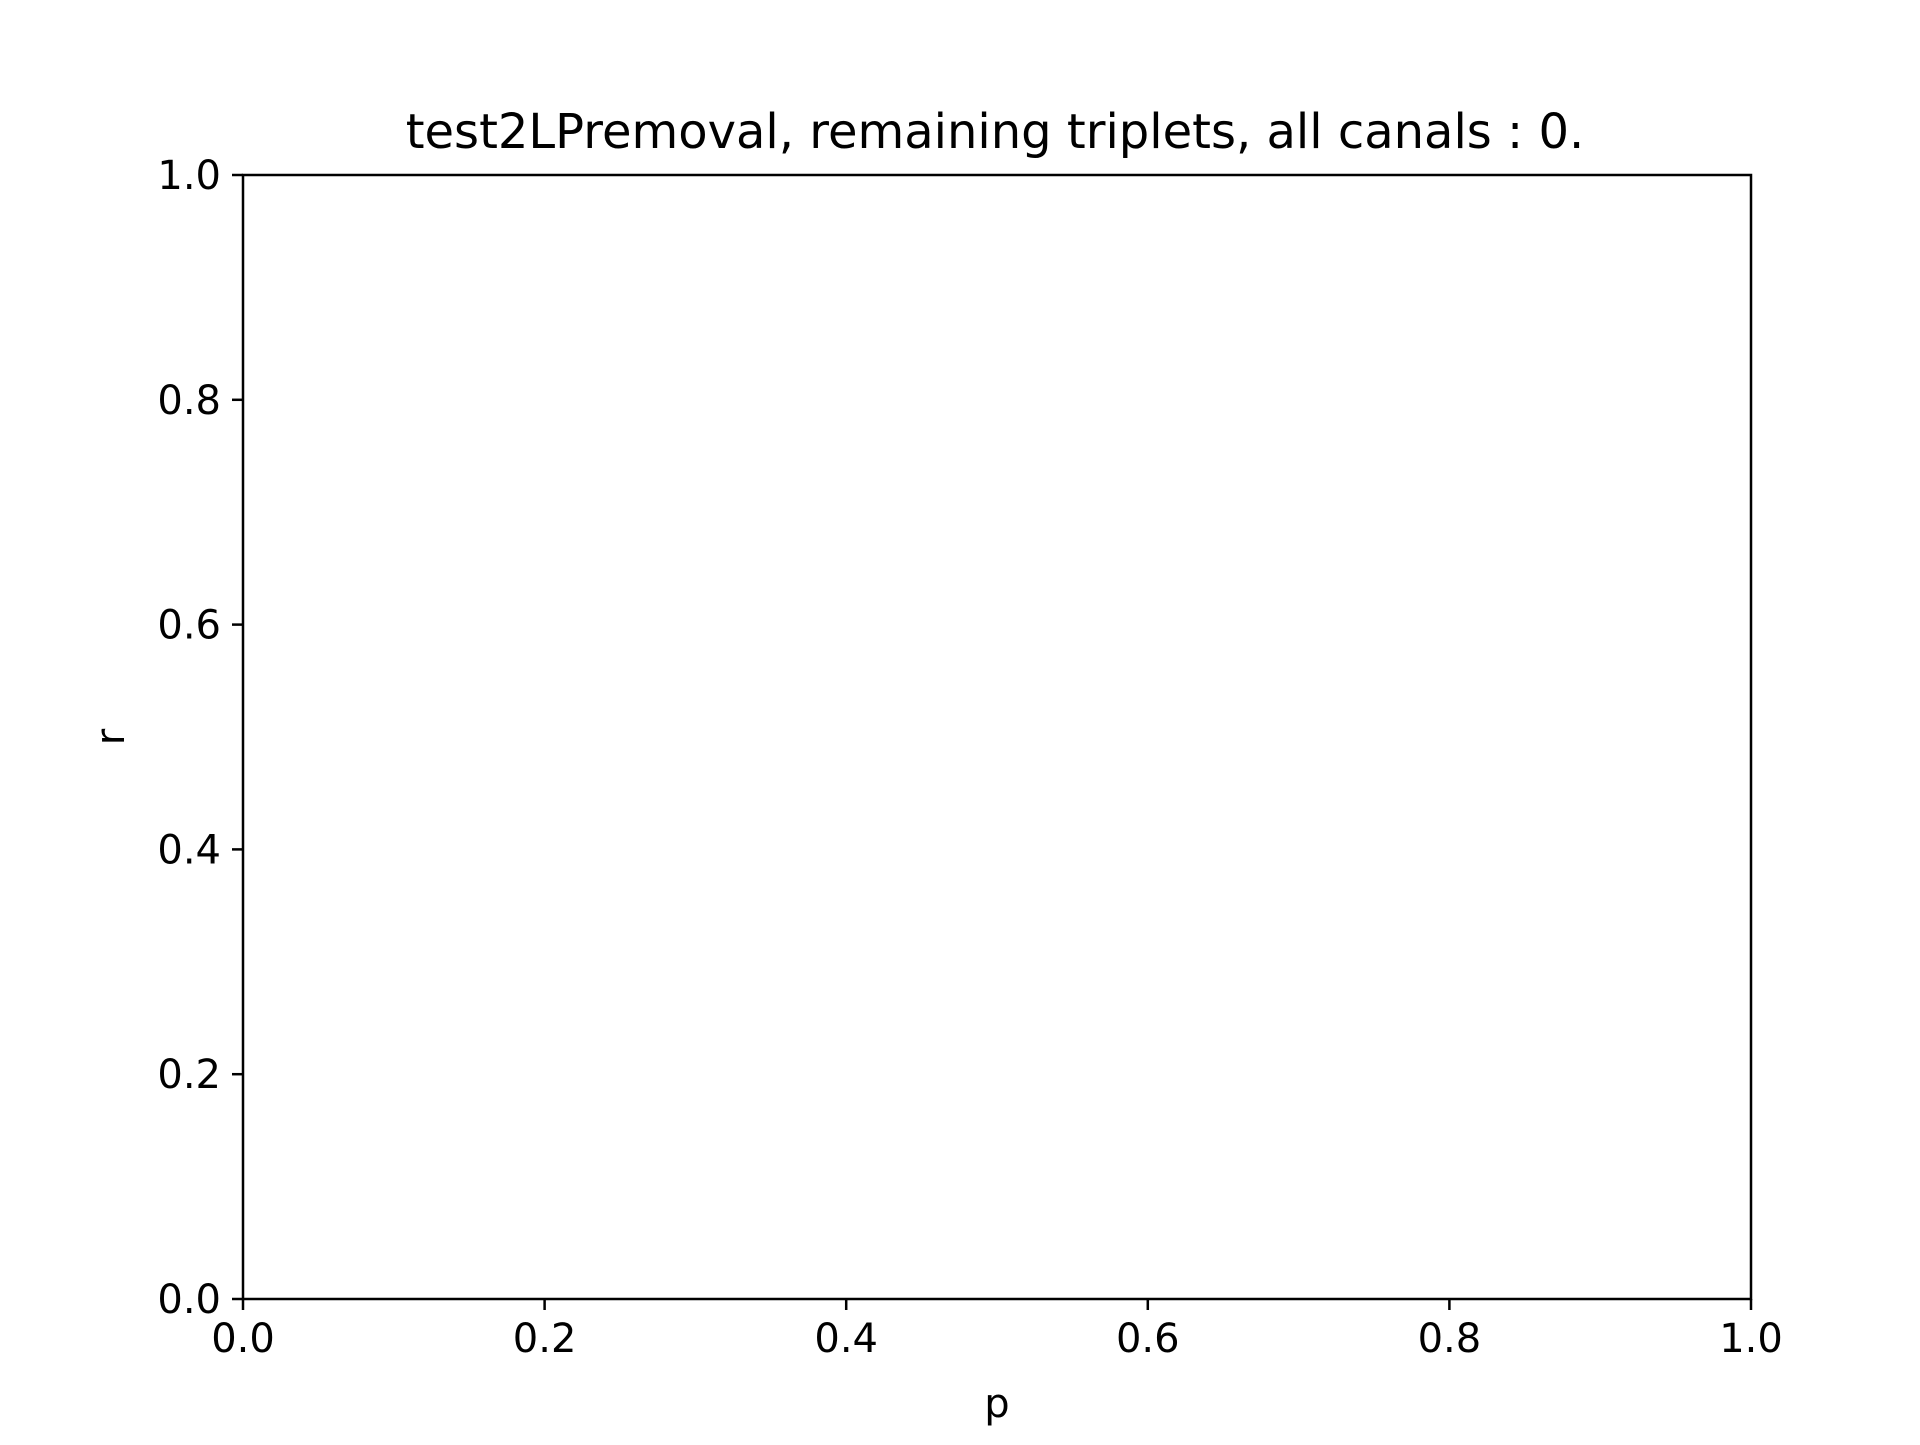  Describe the element at coordinates (996, 1404) in the screenshot. I see `x-axis-label: p` at that location.